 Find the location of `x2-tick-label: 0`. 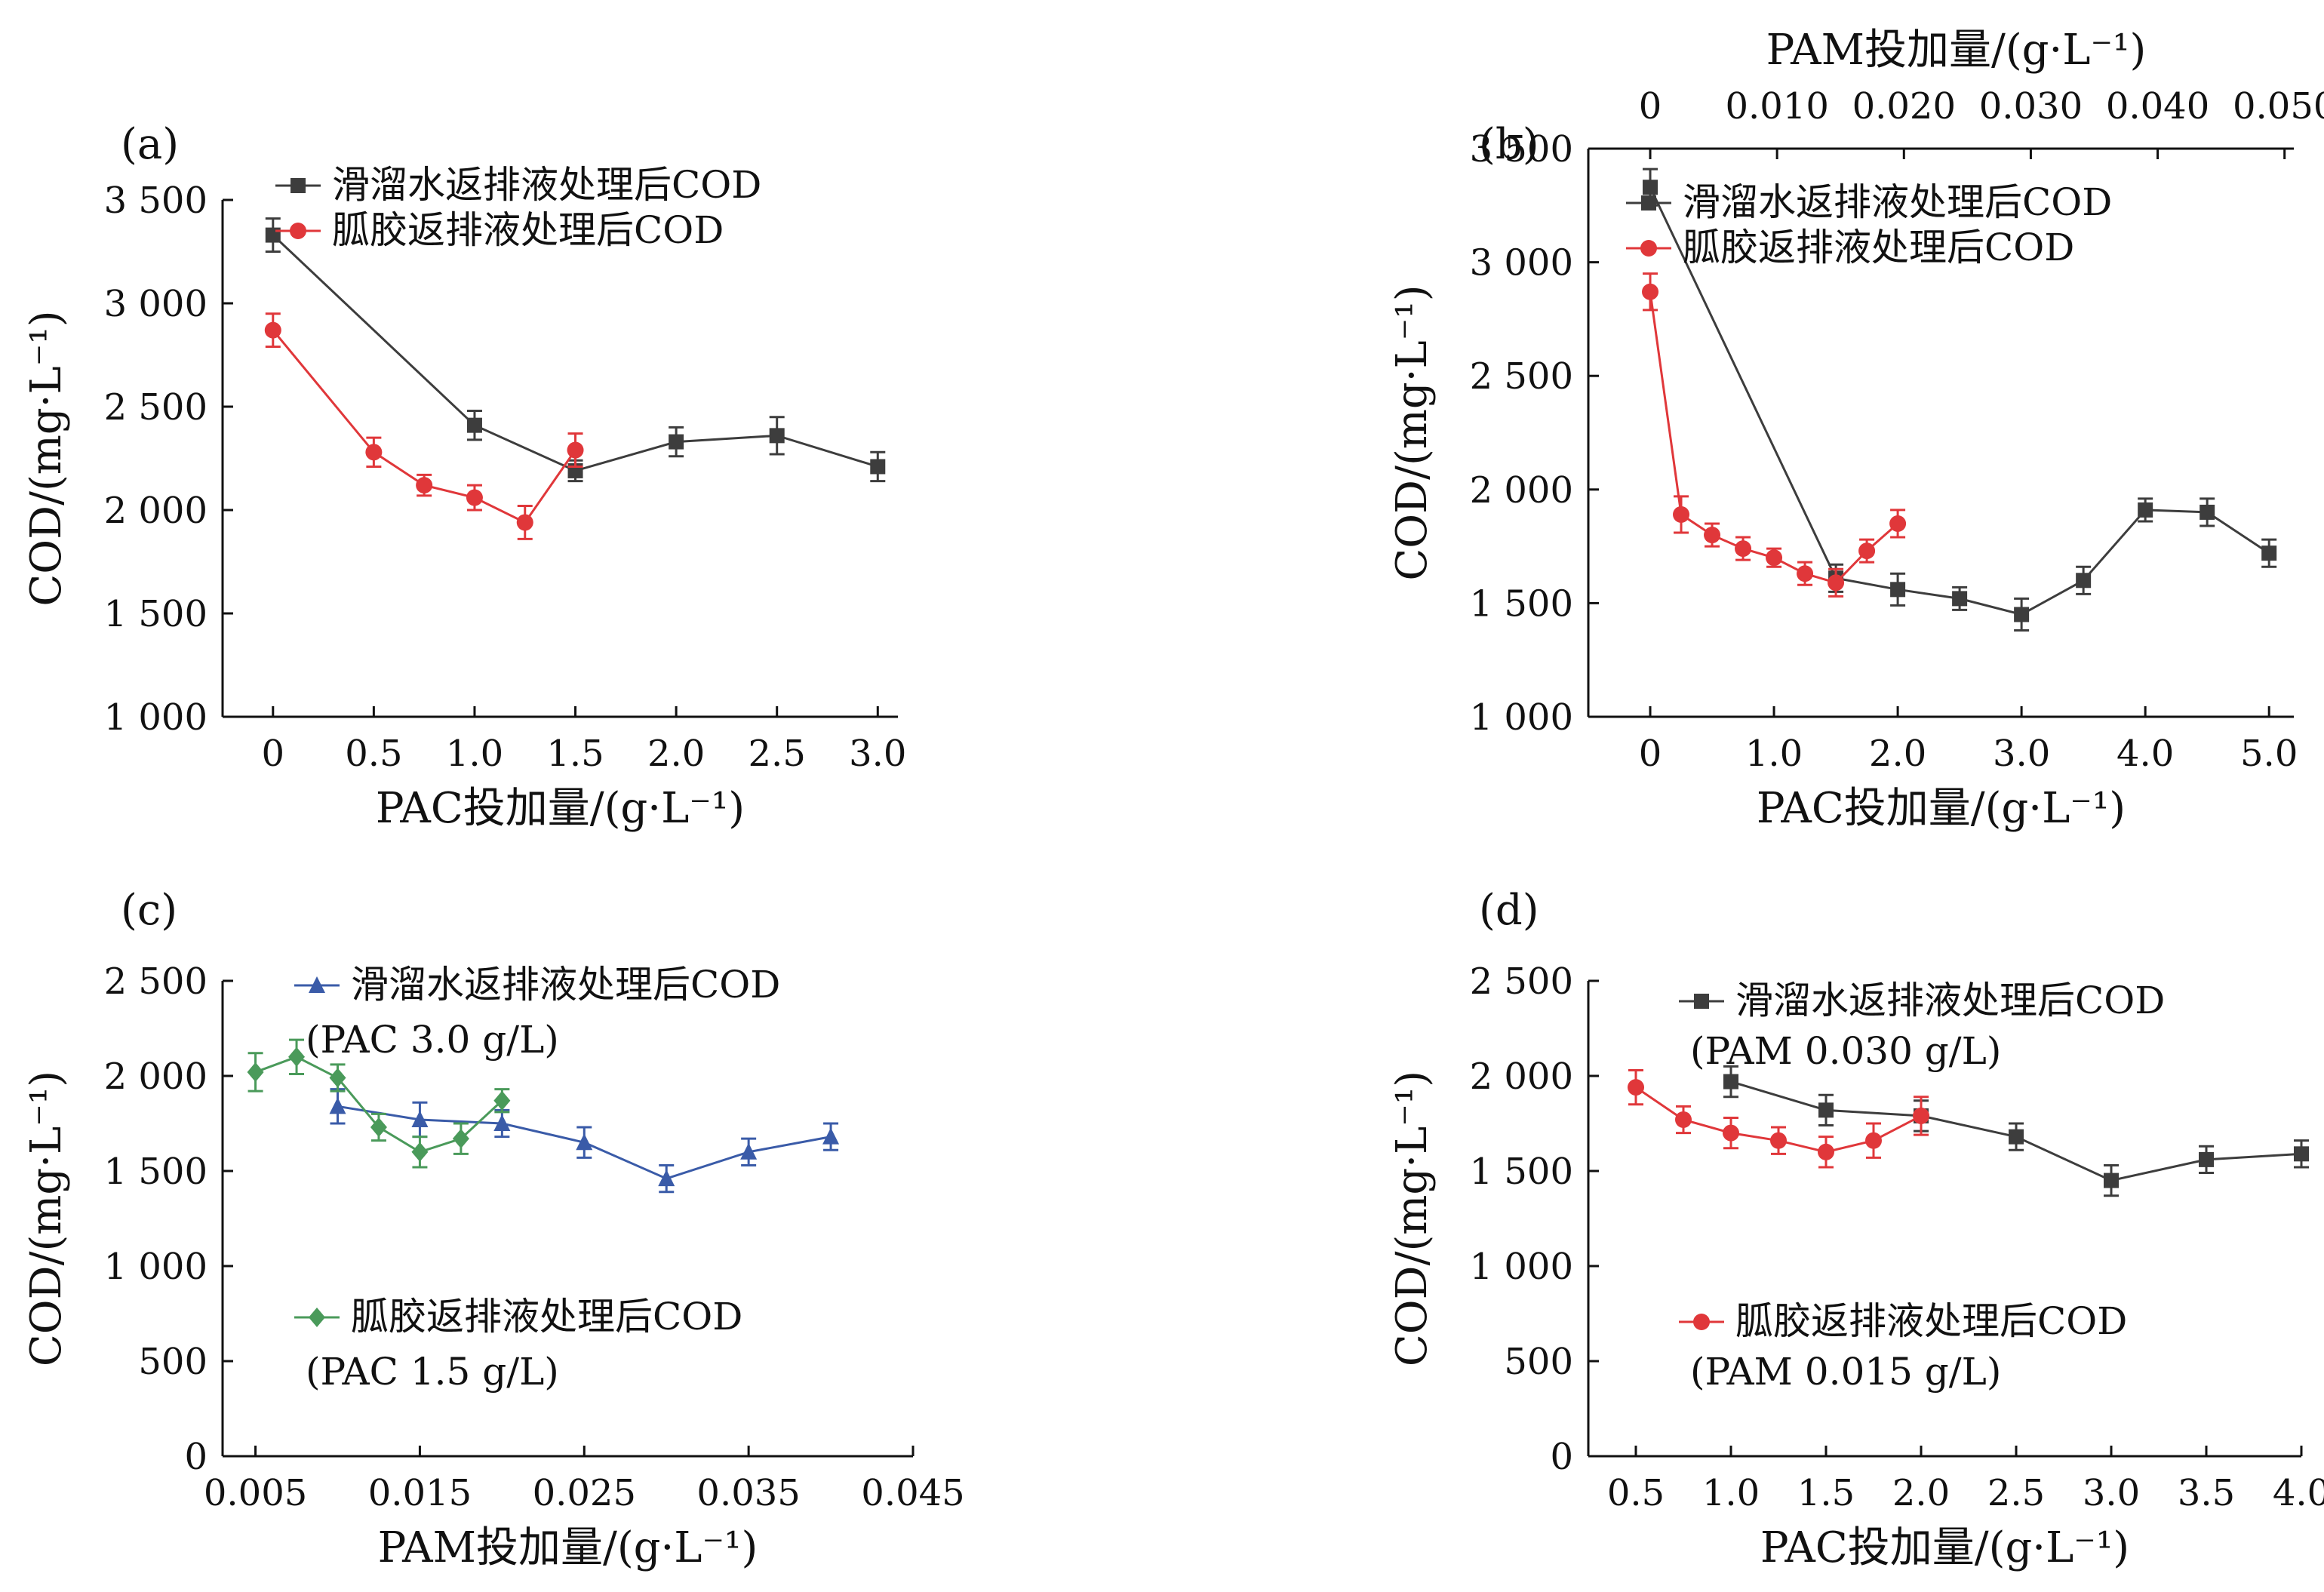

x2-tick-label: 0 is located at coordinates (1650, 106).